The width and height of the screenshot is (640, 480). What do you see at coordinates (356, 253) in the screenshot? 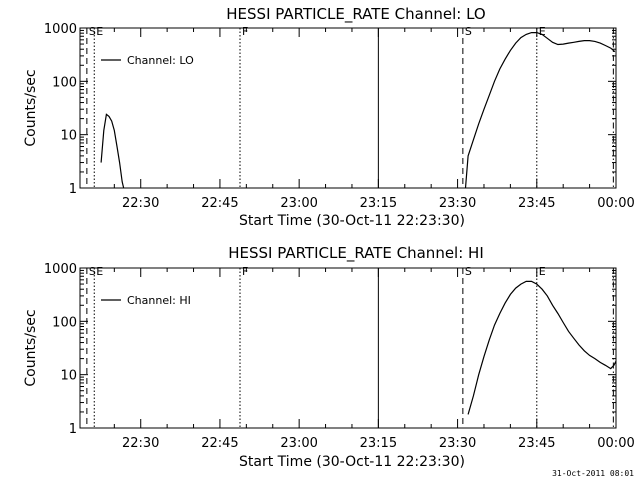
I see `chart-title: HESSI PARTICLE_RATE Channel: HI` at bounding box center [356, 253].